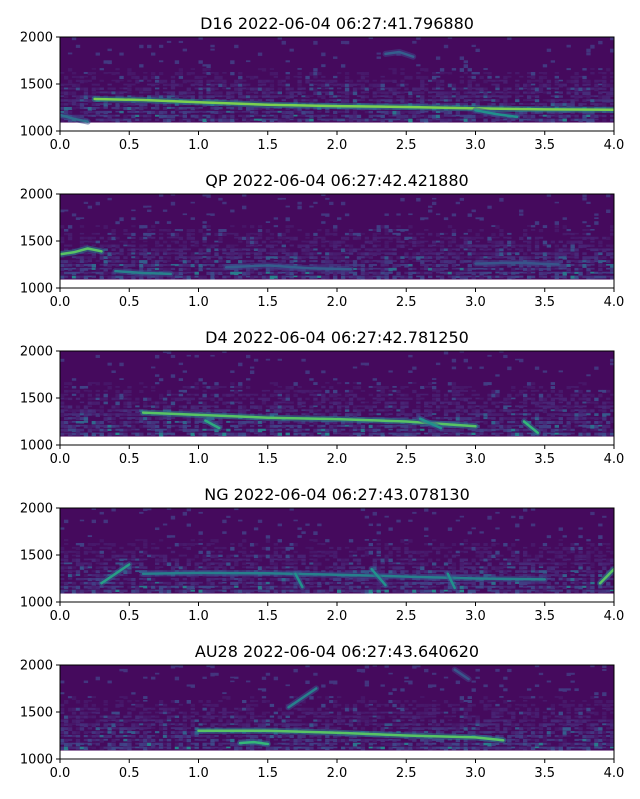 Image resolution: width=640 pixels, height=799 pixels. I want to click on spectrogram-panel-2: 0.0 0.5 1.0 1.5 2.0 2.5 3.0 3.5 4.0 1000 1500 2000, so click(322, 406).